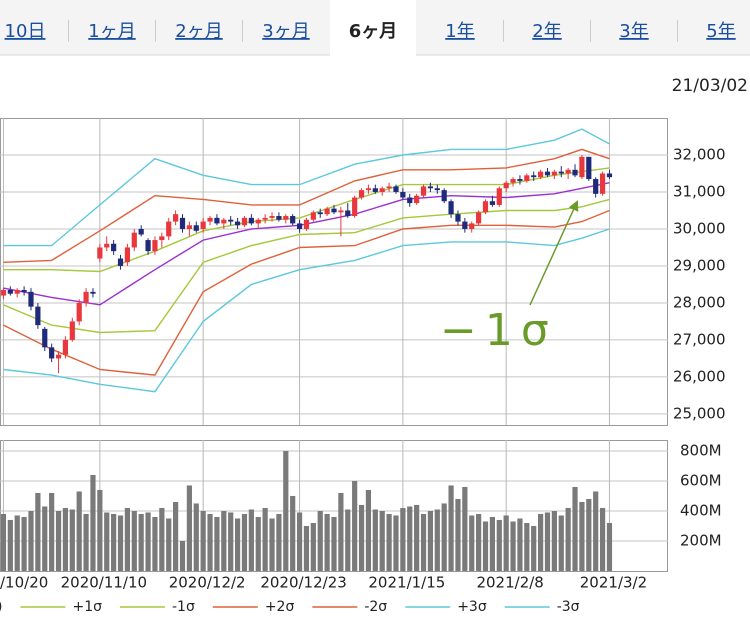 The height and width of the screenshot is (638, 750). What do you see at coordinates (699, 302) in the screenshot?
I see `y-tick-label: 28,000` at bounding box center [699, 302].